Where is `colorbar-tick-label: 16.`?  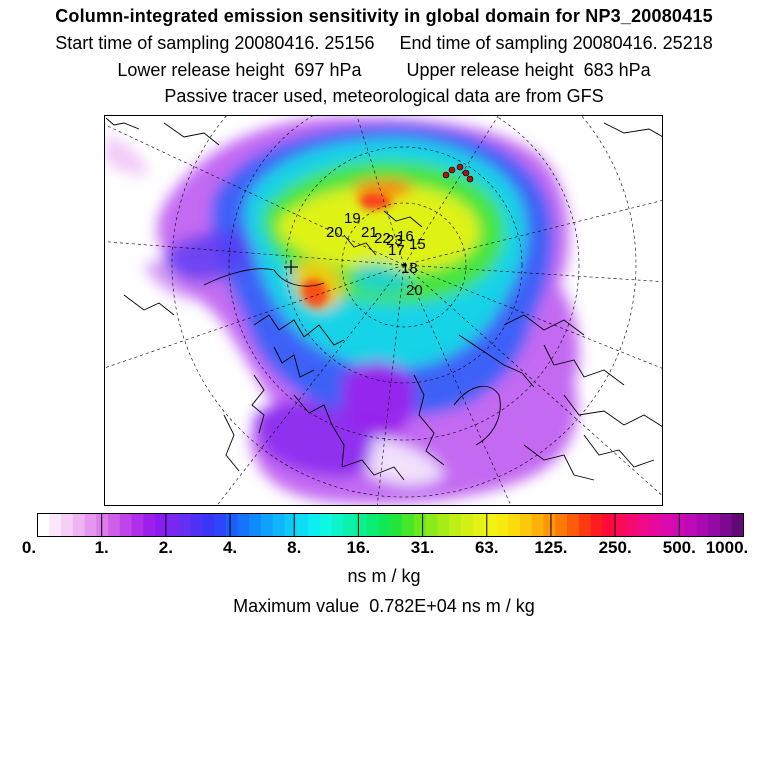 colorbar-tick-label: 16. is located at coordinates (358, 547).